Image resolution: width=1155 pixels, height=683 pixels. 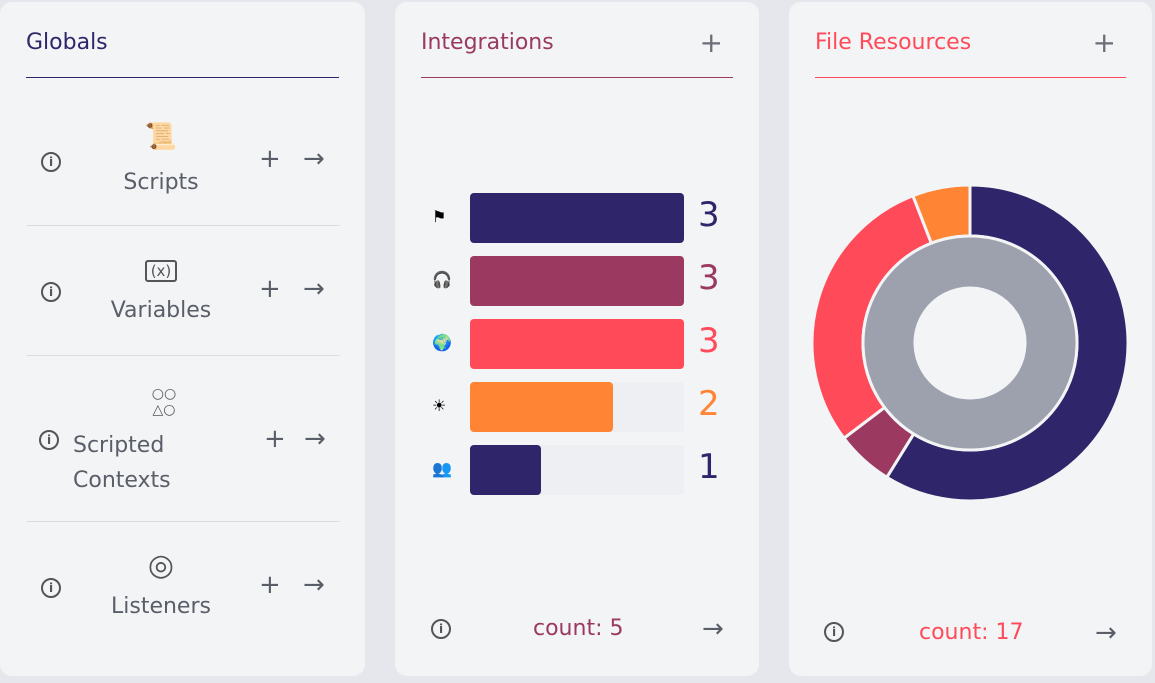 I want to click on radar-icon: ◎, so click(x=161, y=565).